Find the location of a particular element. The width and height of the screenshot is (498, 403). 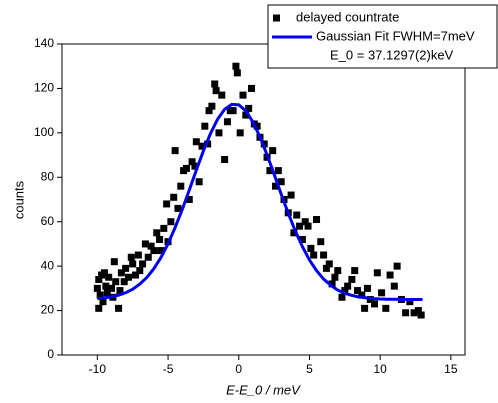

legend-annotation: E_0 = 37.1297(2)keV is located at coordinates (392, 54).